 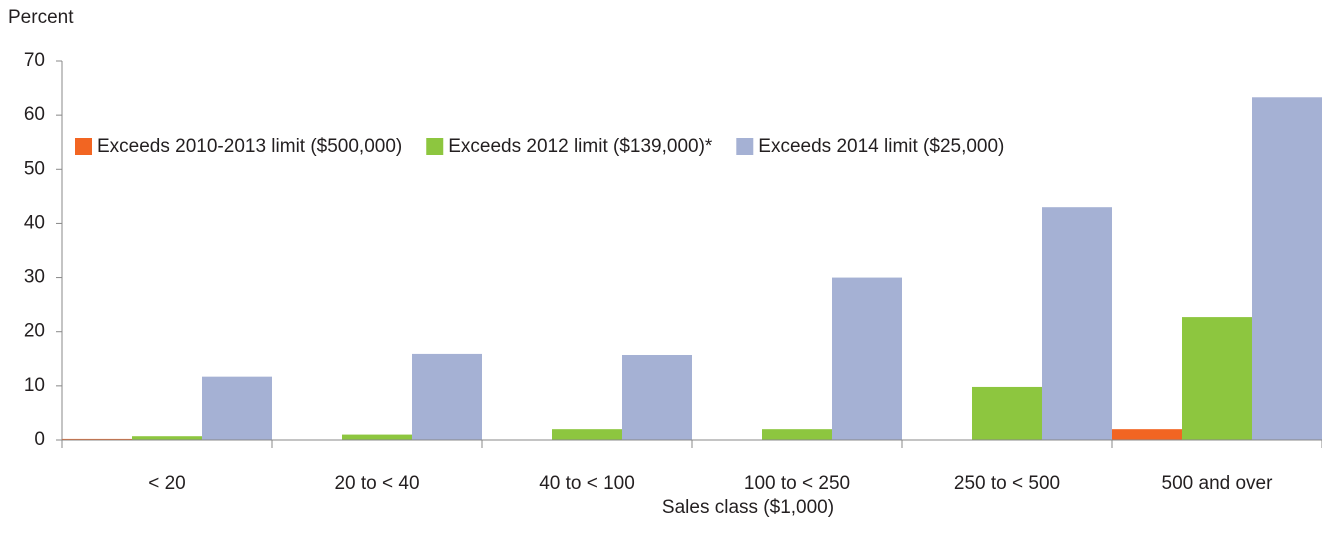 I want to click on y-tick-label: 0, so click(x=39, y=439).